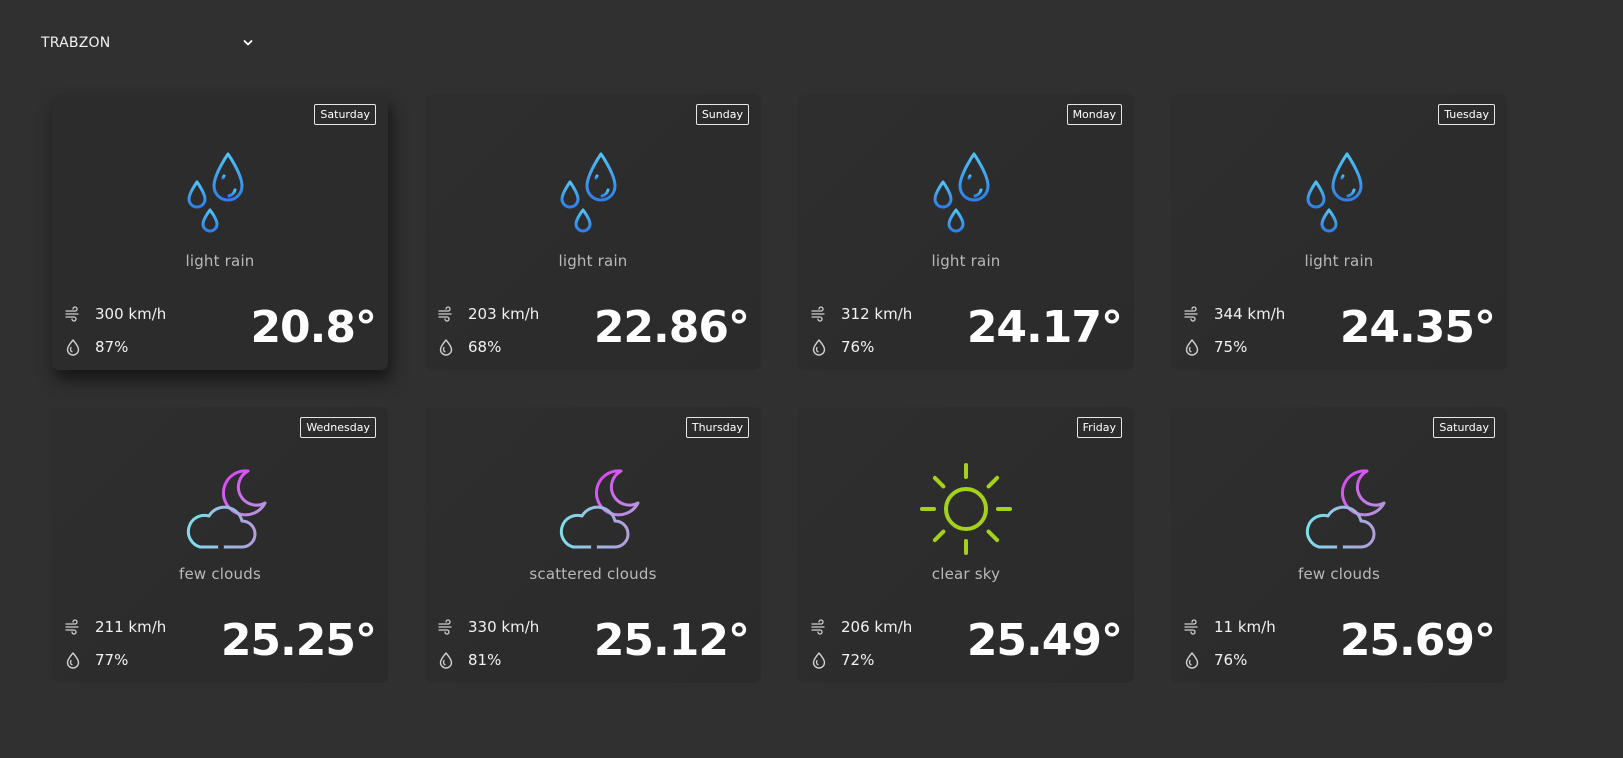 The height and width of the screenshot is (758, 1623). What do you see at coordinates (1094, 114) in the screenshot?
I see `day-badge: Monday` at bounding box center [1094, 114].